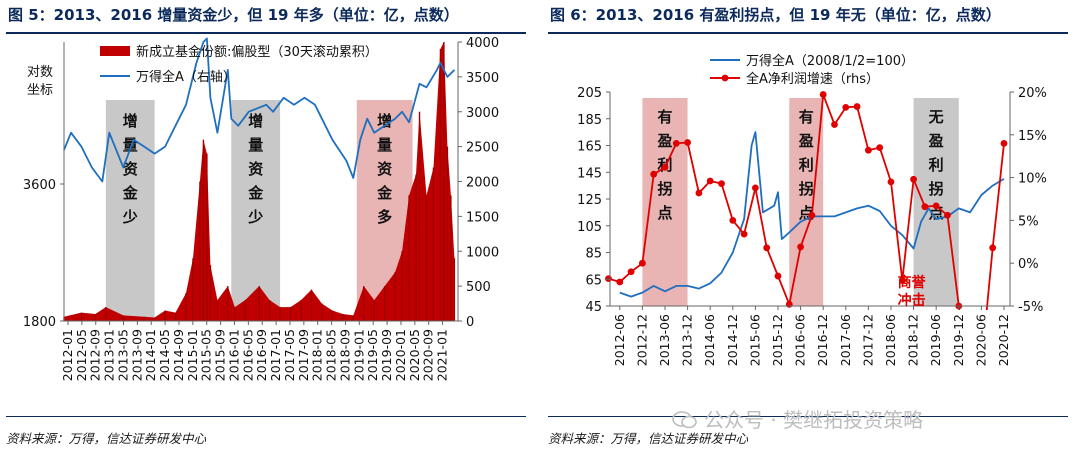 The width and height of the screenshot is (1080, 458). What do you see at coordinates (589, 200) in the screenshot?
I see `left-tick-label-4: 125` at bounding box center [589, 200].